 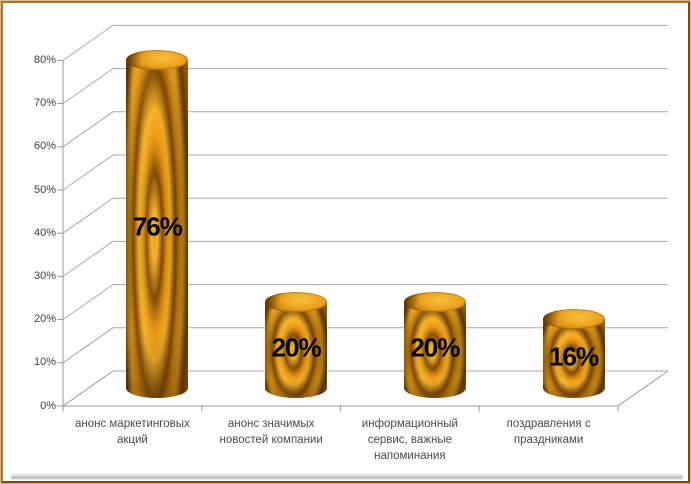 What do you see at coordinates (347, 476) in the screenshot?
I see `chart-bottom-shadow` at bounding box center [347, 476].